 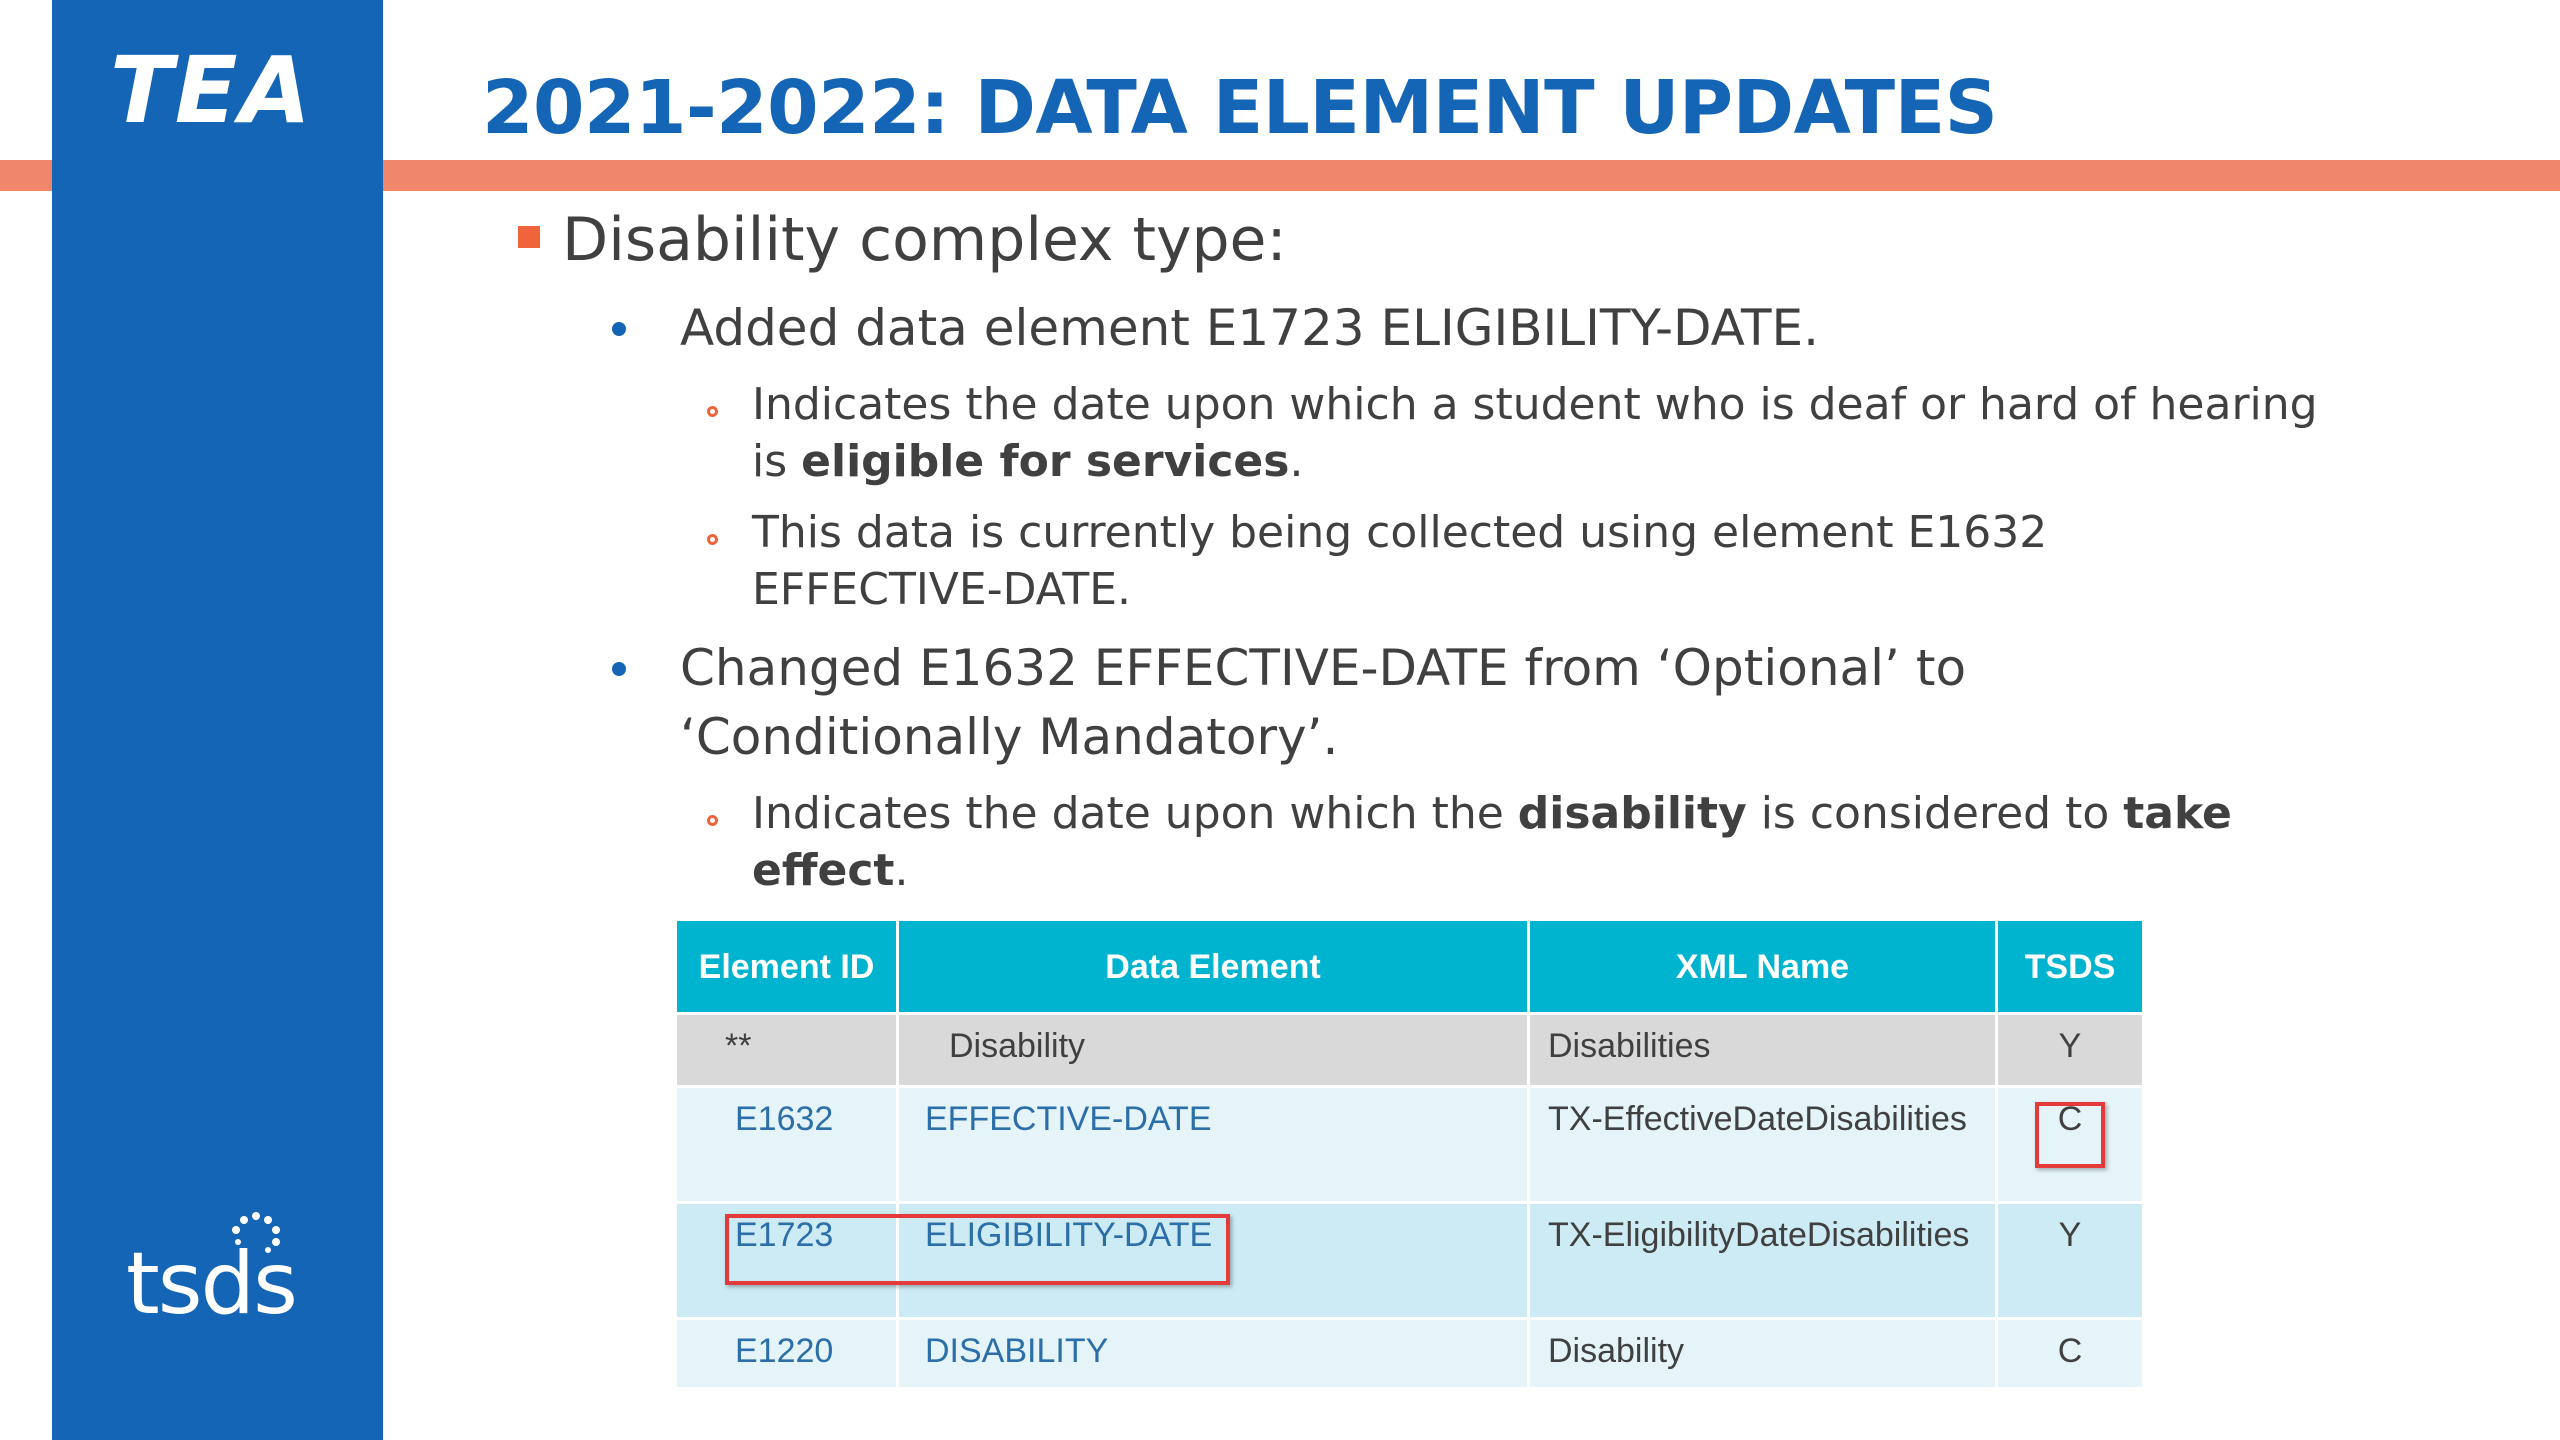 I want to click on highlight-box-eligibility-date, so click(x=977, y=1249).